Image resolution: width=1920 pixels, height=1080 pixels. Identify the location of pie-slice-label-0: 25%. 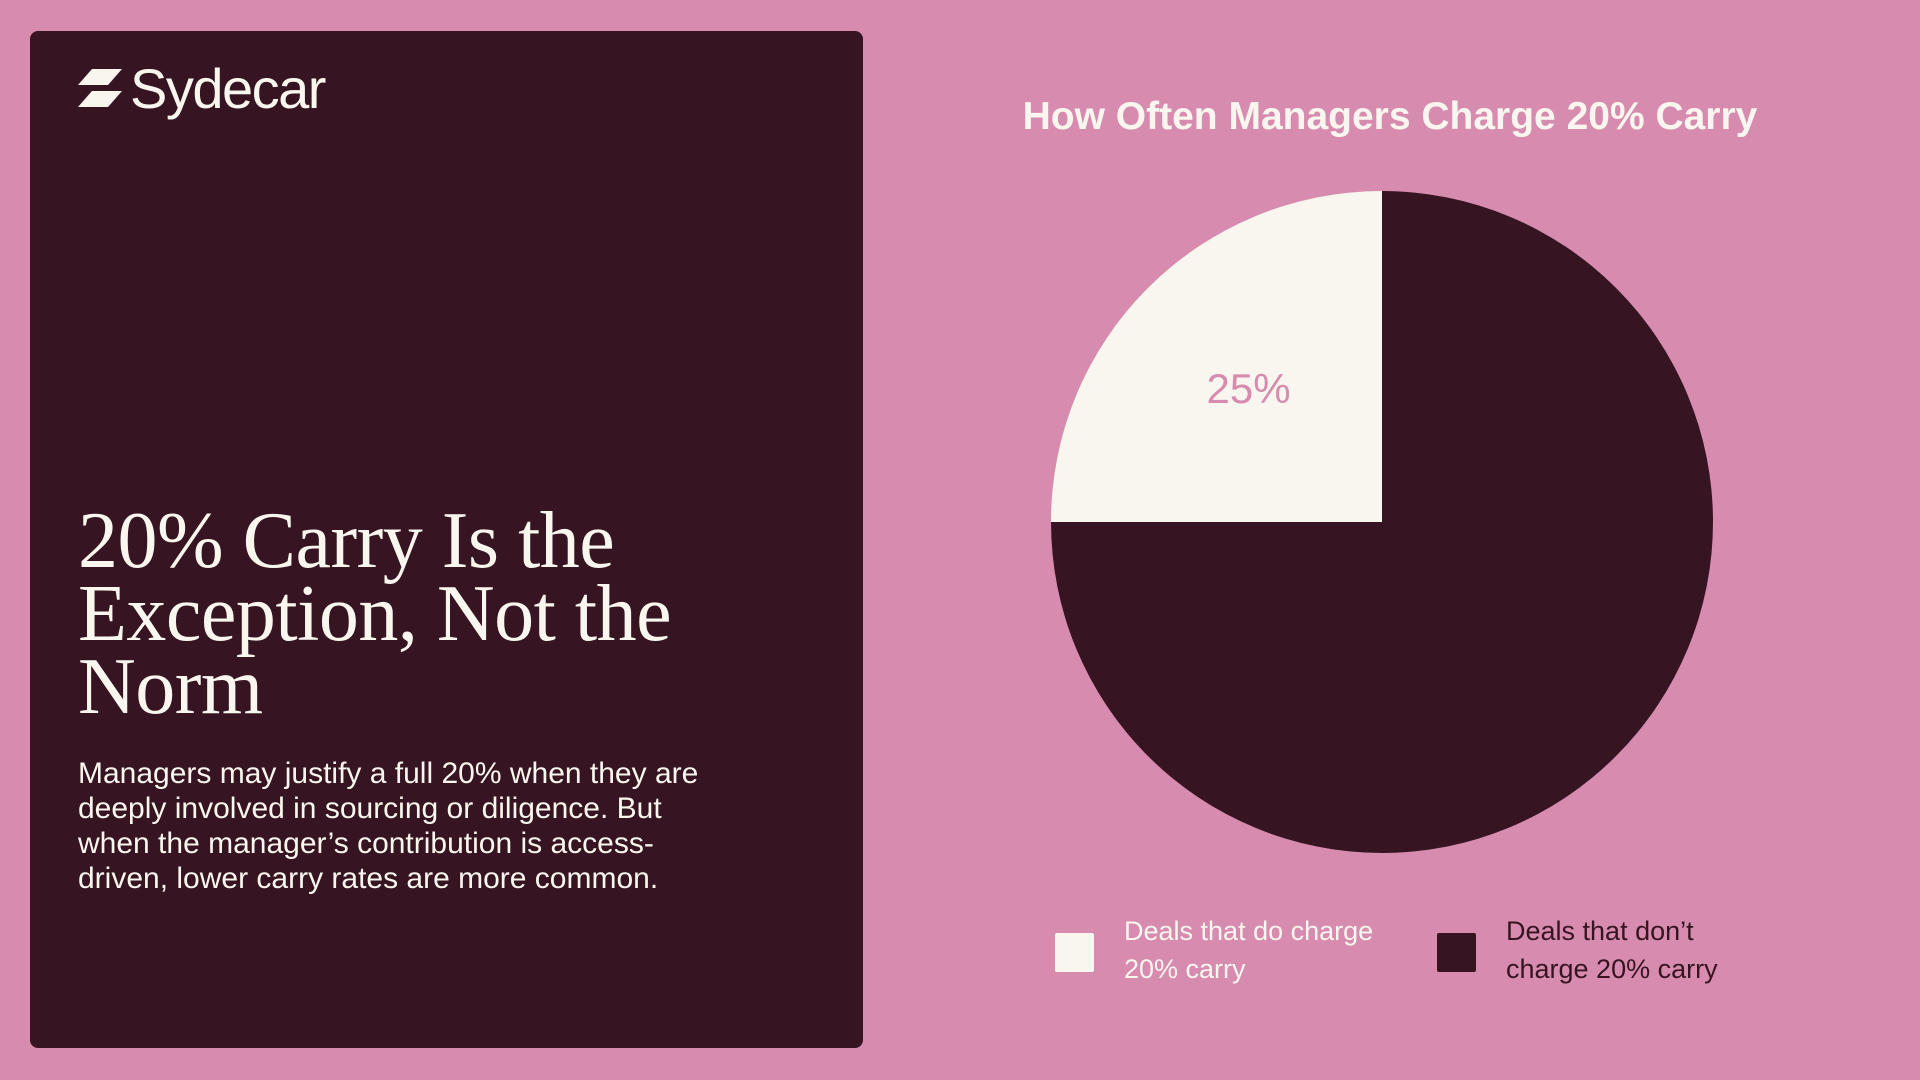
(1249, 388).